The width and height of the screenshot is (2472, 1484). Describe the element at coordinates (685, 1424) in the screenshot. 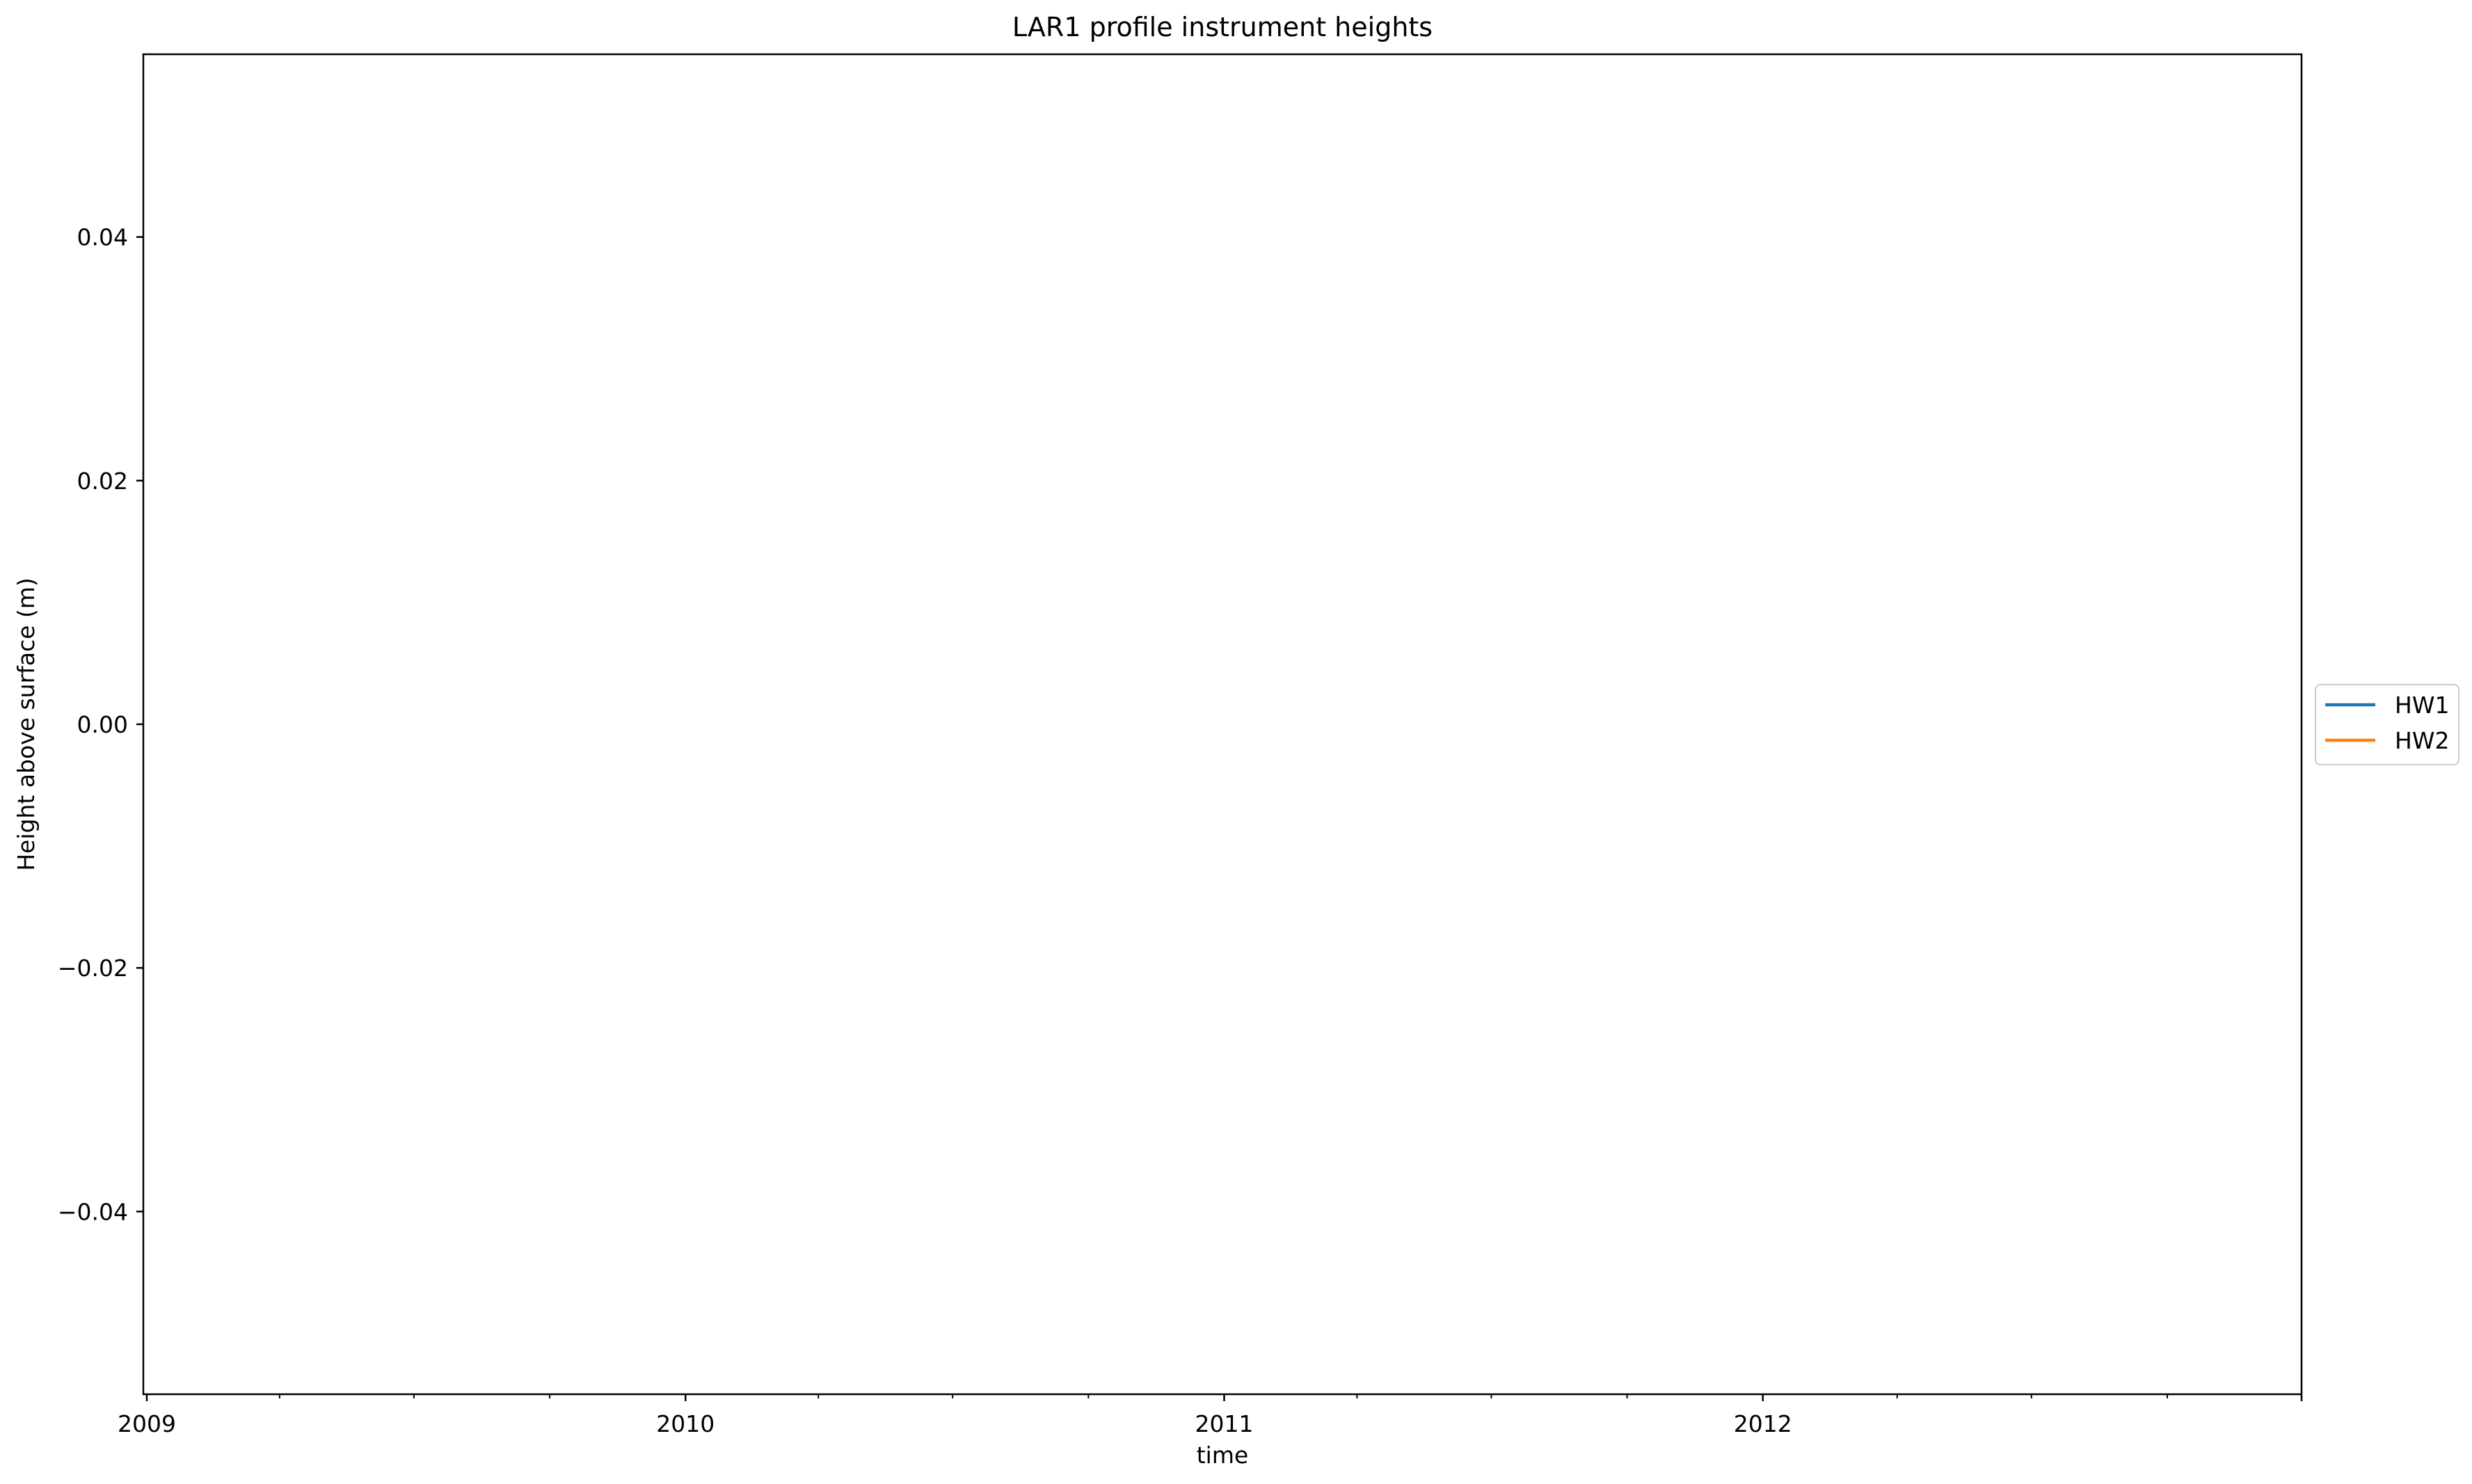

I see `x-tick-label: 2010` at that location.